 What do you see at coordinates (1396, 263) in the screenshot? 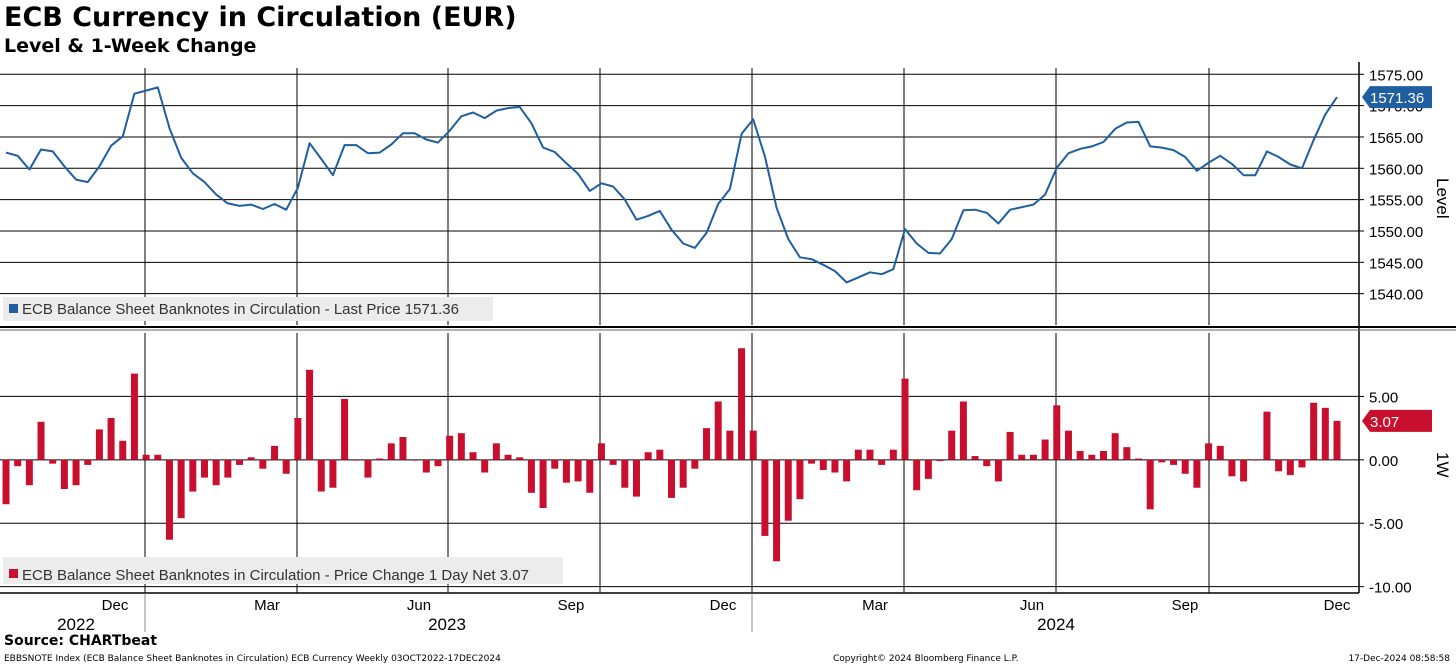
I see `y-tick-label-level: 1545.00` at bounding box center [1396, 263].